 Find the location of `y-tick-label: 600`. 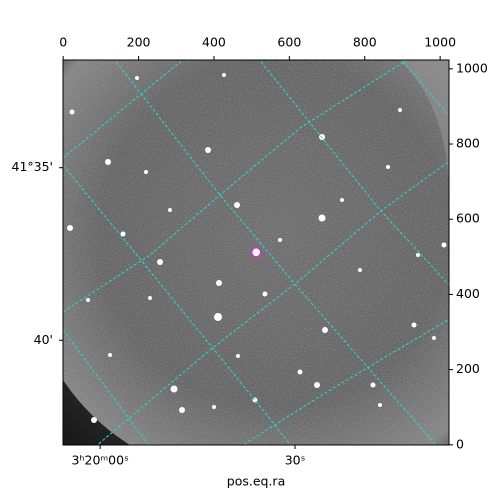

y-tick-label: 600 is located at coordinates (468, 218).